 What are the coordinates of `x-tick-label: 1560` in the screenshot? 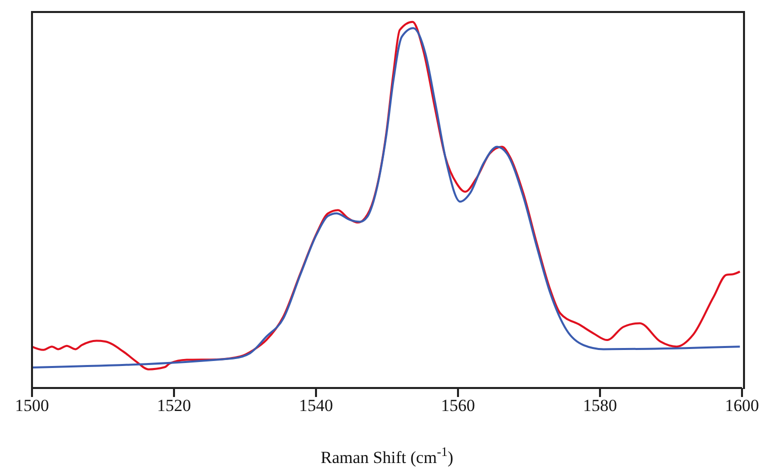 It's located at (458, 406).